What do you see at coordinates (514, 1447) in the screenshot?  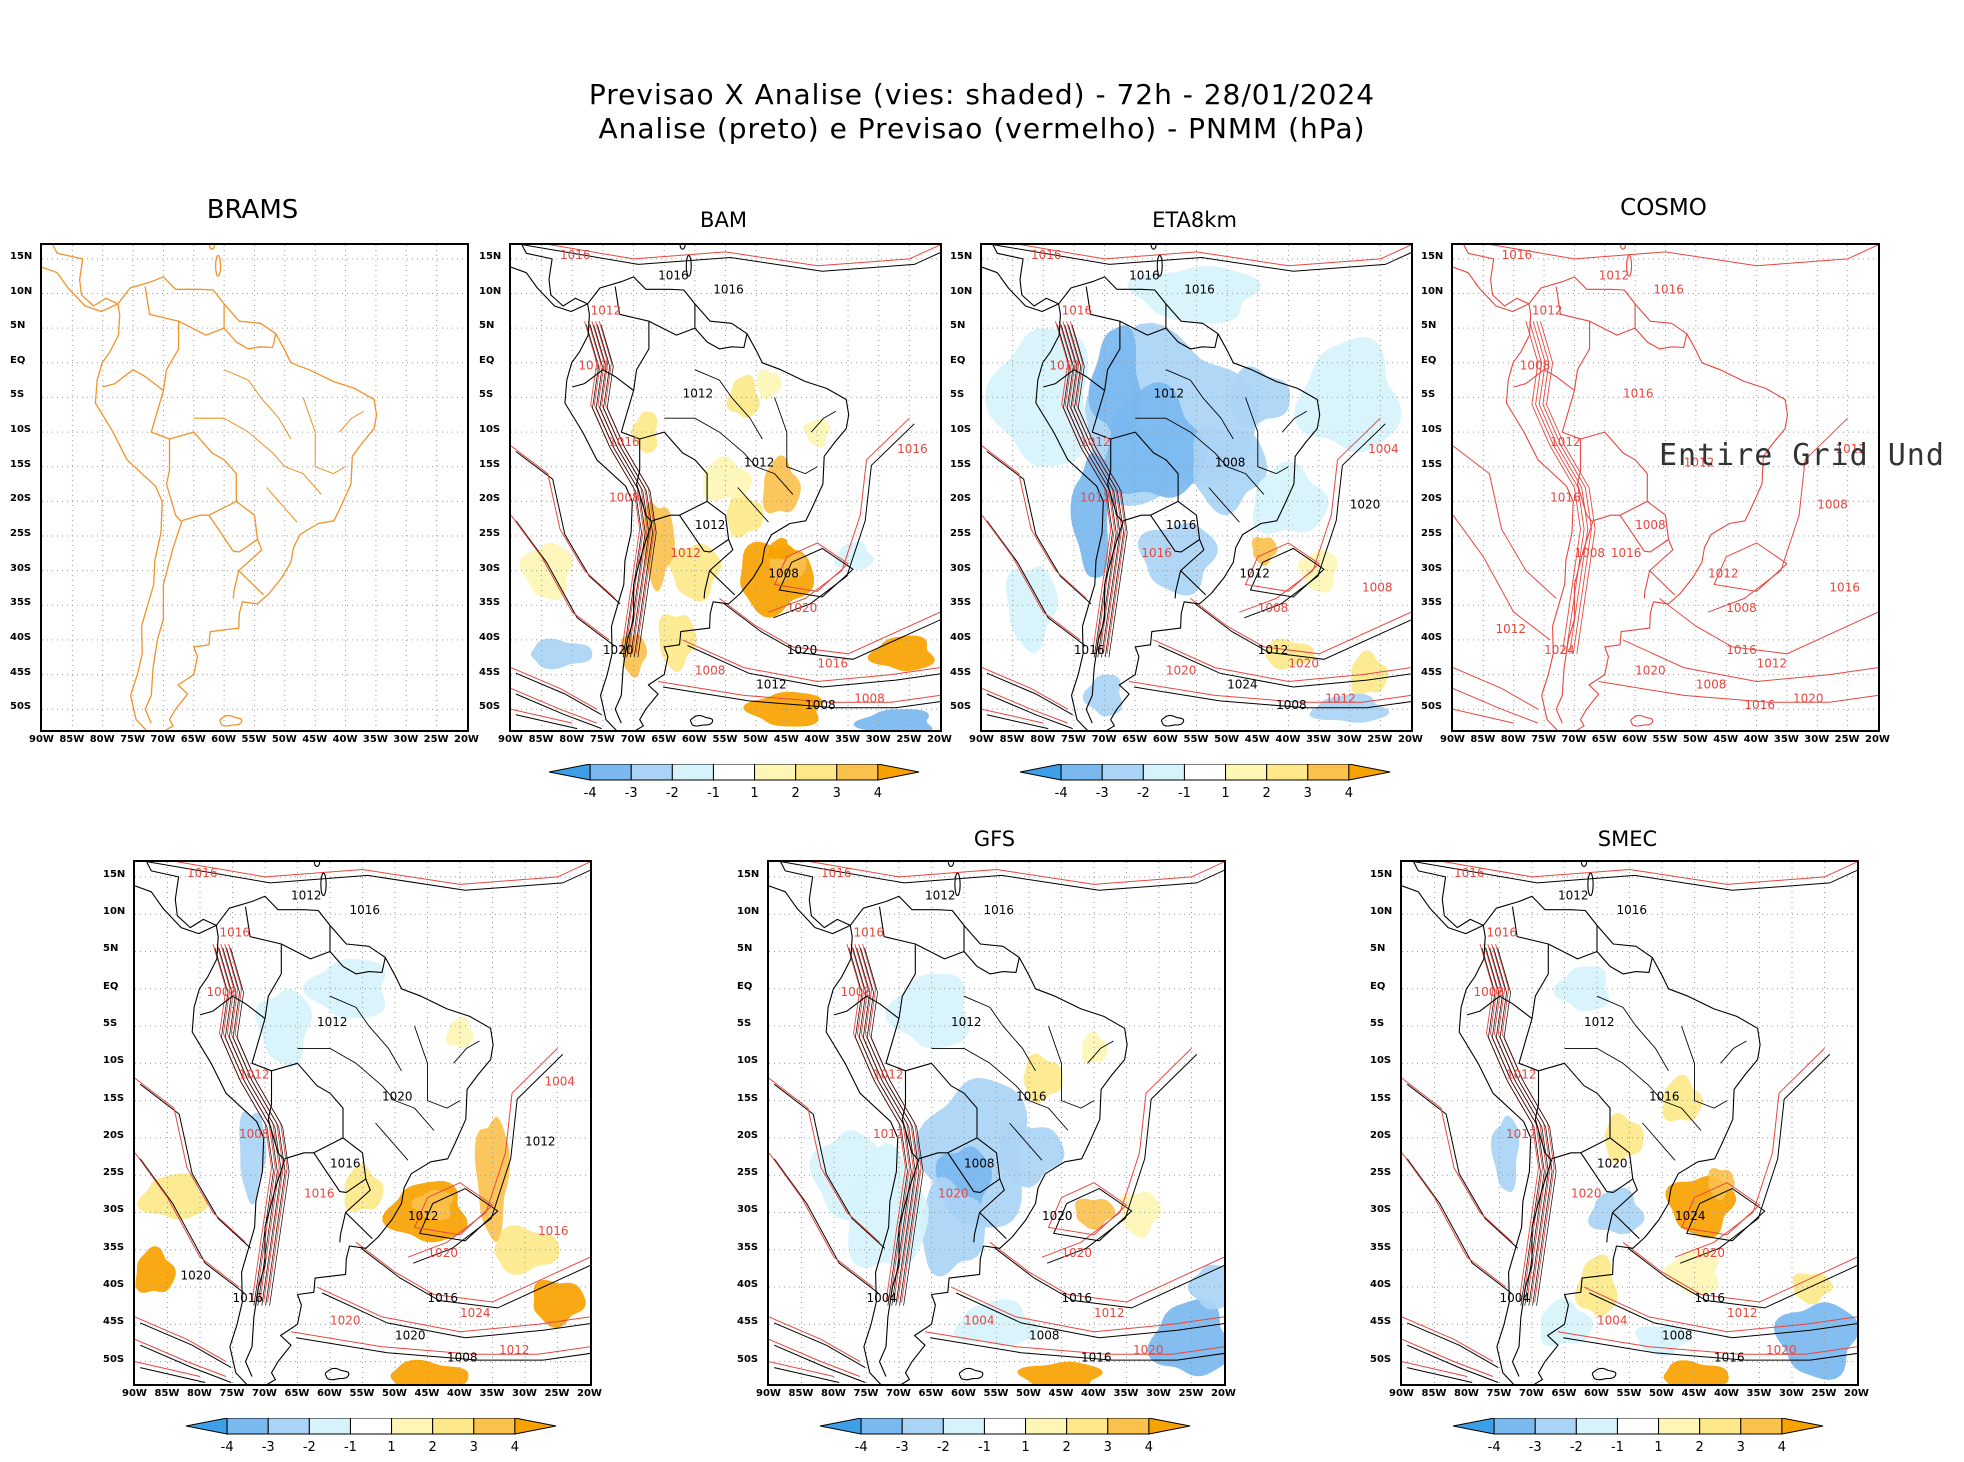 I see `colorbar-label: 4` at bounding box center [514, 1447].